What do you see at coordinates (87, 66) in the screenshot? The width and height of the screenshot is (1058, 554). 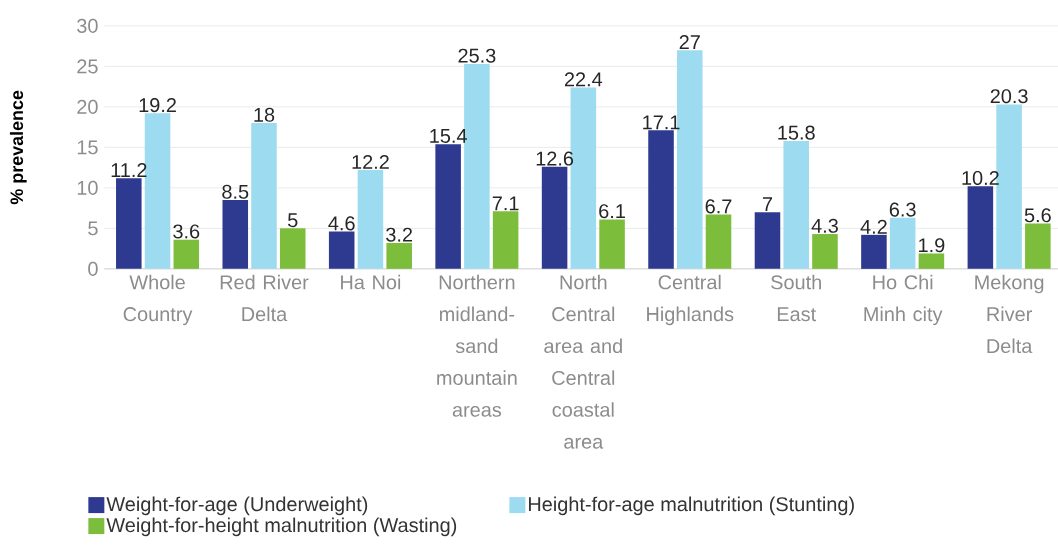 I see `y-tick-label: 25` at bounding box center [87, 66].